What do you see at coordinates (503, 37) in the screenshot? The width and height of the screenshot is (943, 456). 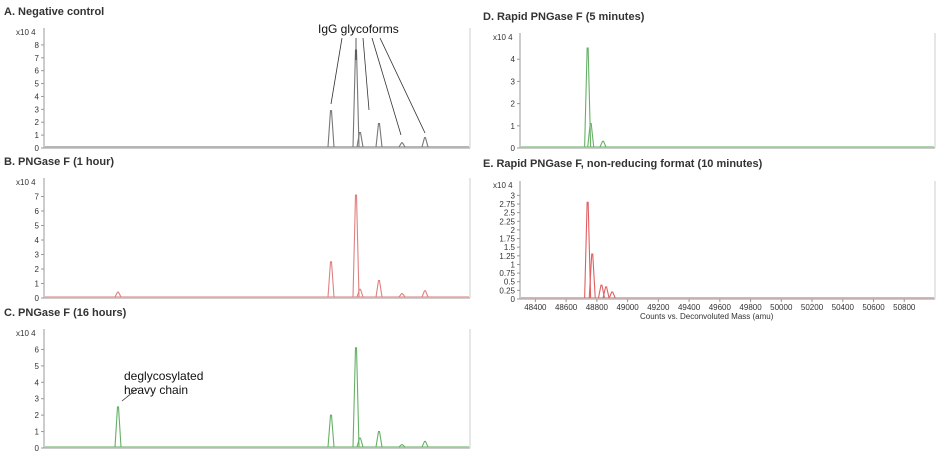 I see `panel-d-multiplier: x10 4` at bounding box center [503, 37].